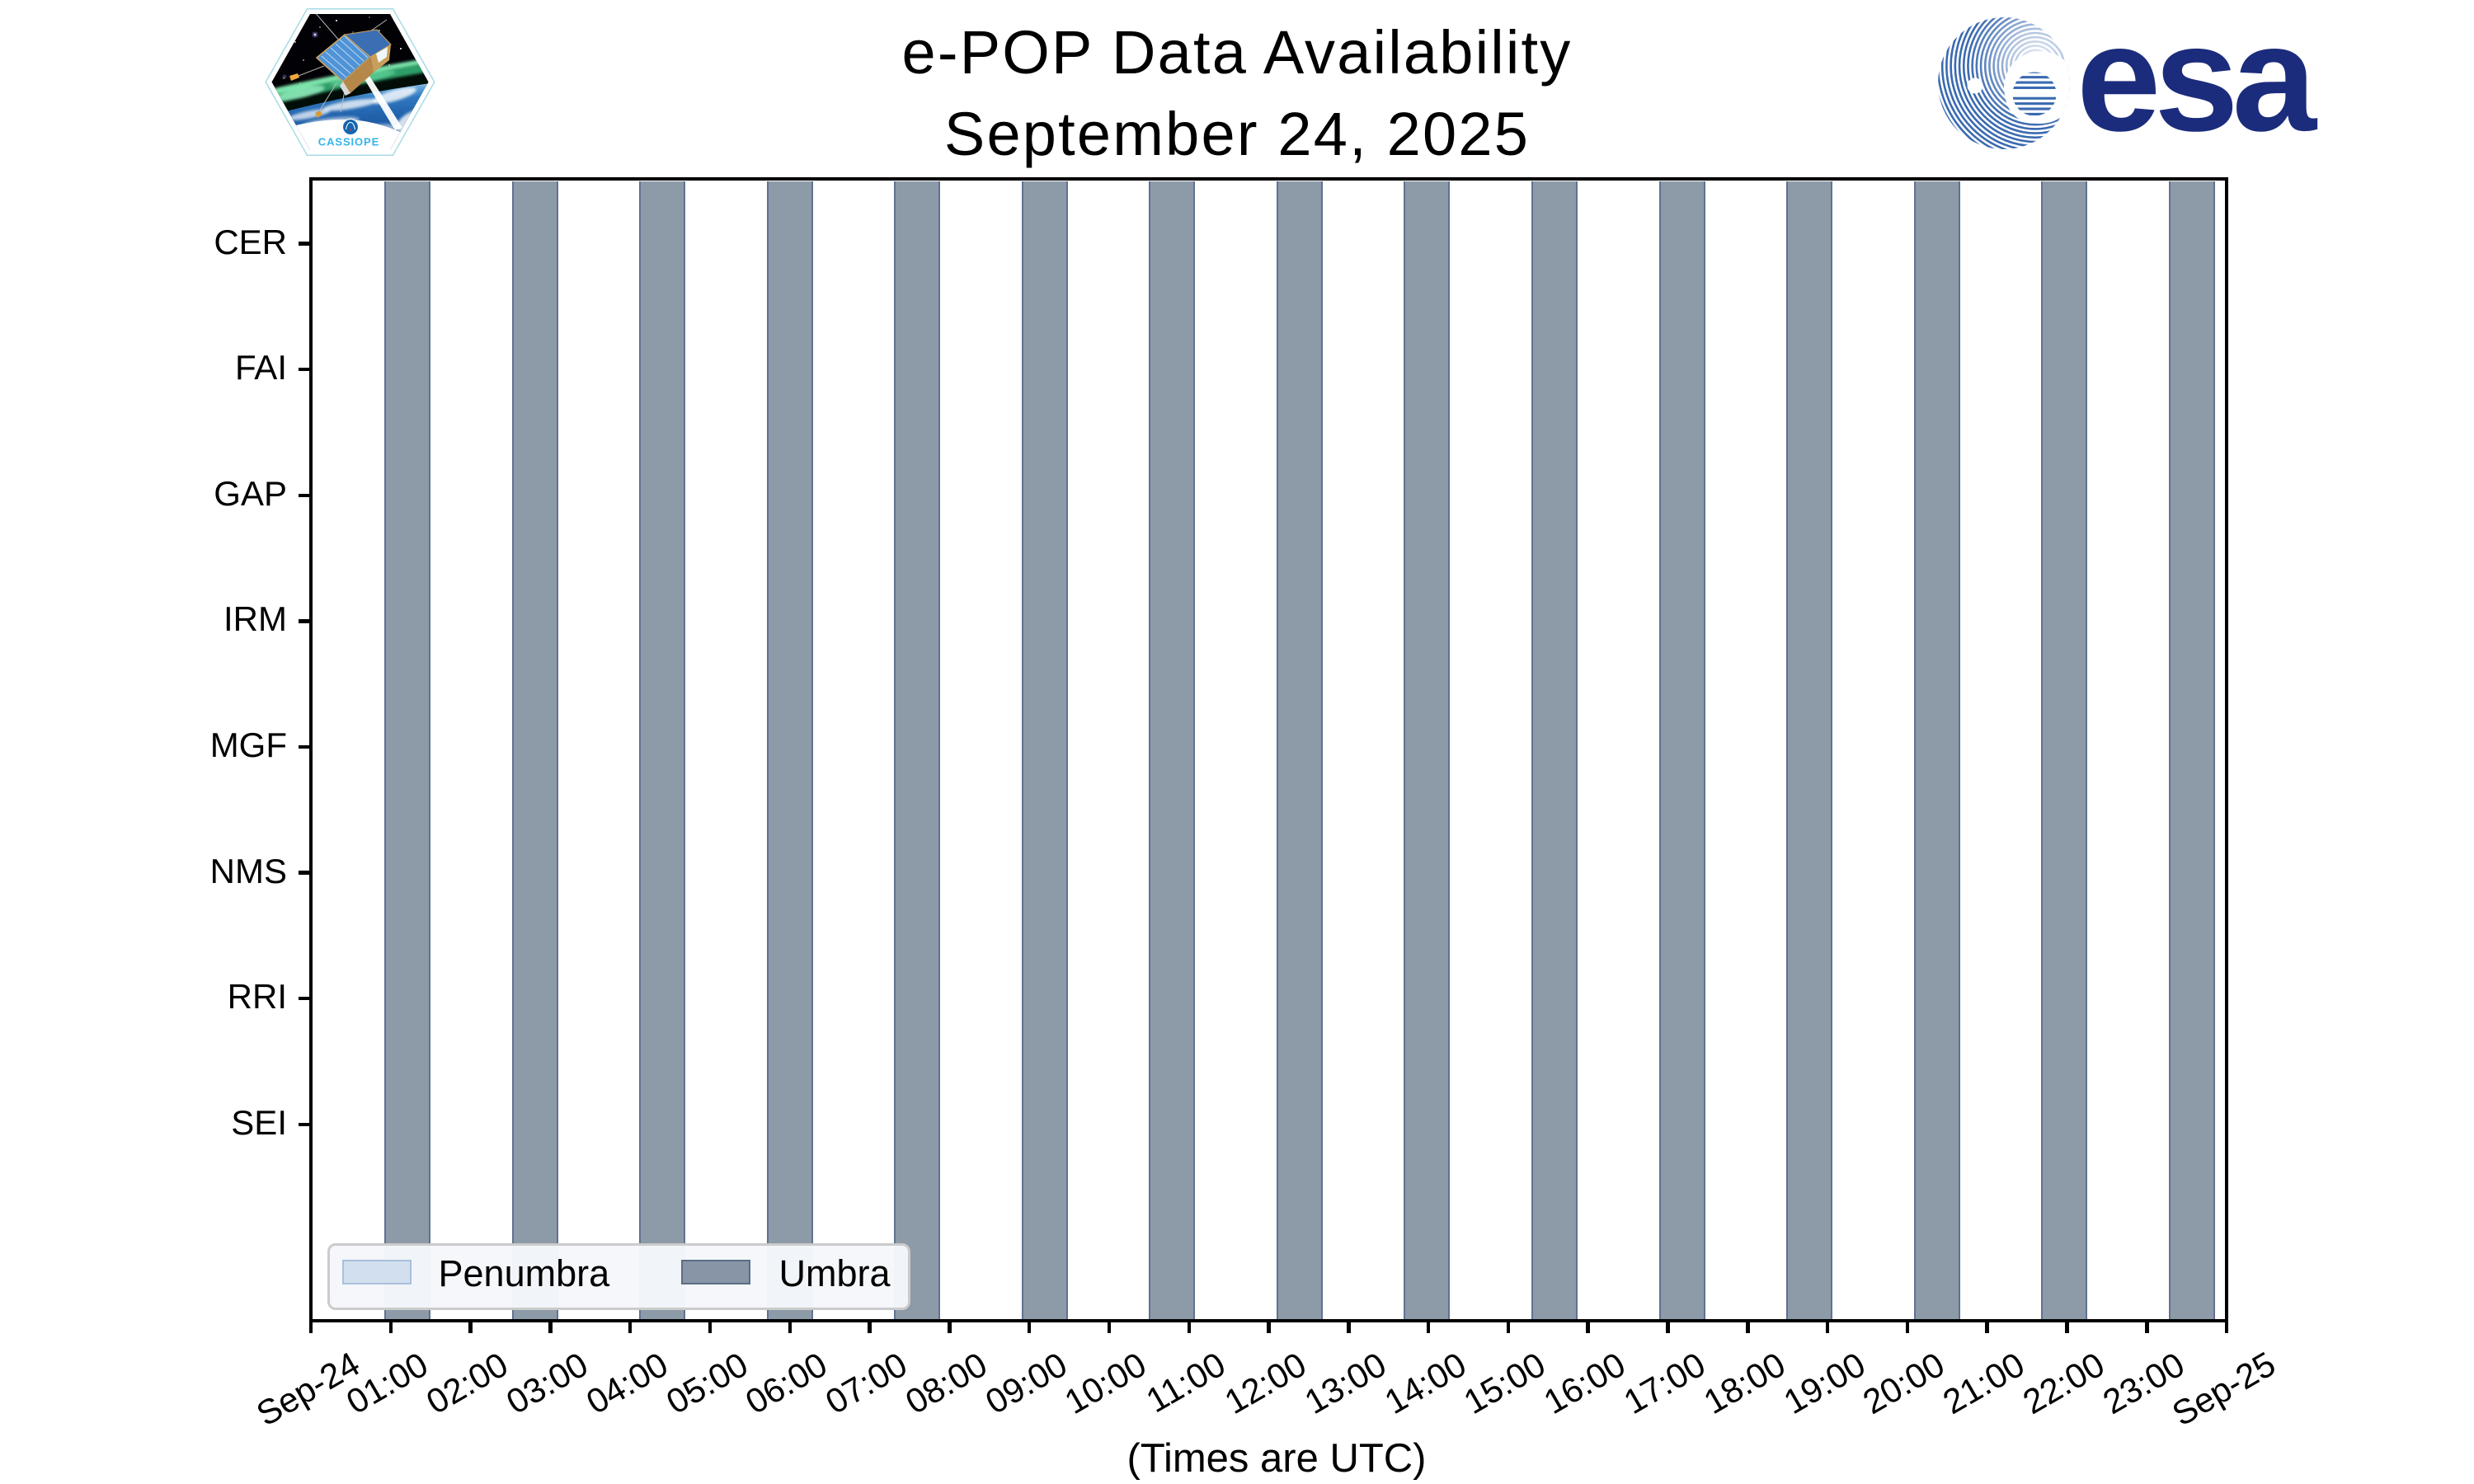  What do you see at coordinates (348, 142) in the screenshot?
I see `svg-text: CASSIOPE` at bounding box center [348, 142].